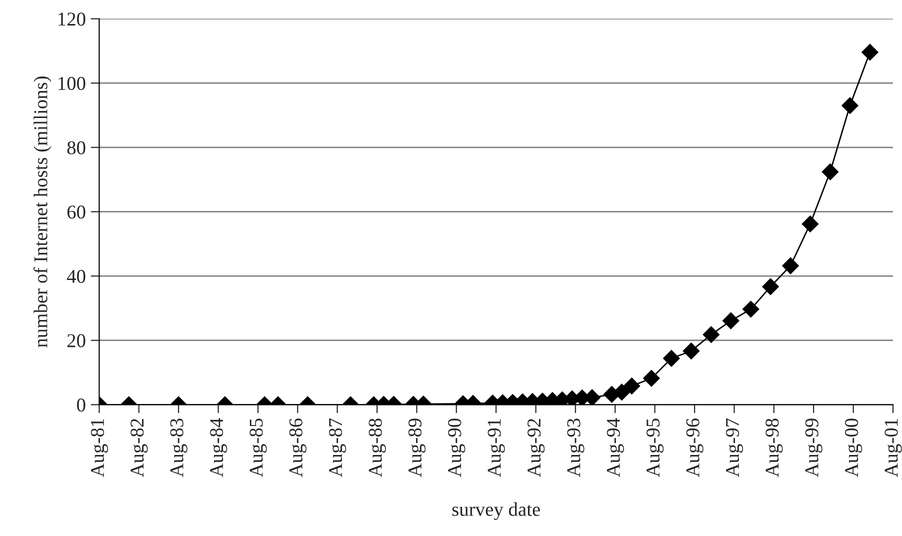 The width and height of the screenshot is (902, 536). What do you see at coordinates (76, 212) in the screenshot?
I see `y-tick-label: 60` at bounding box center [76, 212].